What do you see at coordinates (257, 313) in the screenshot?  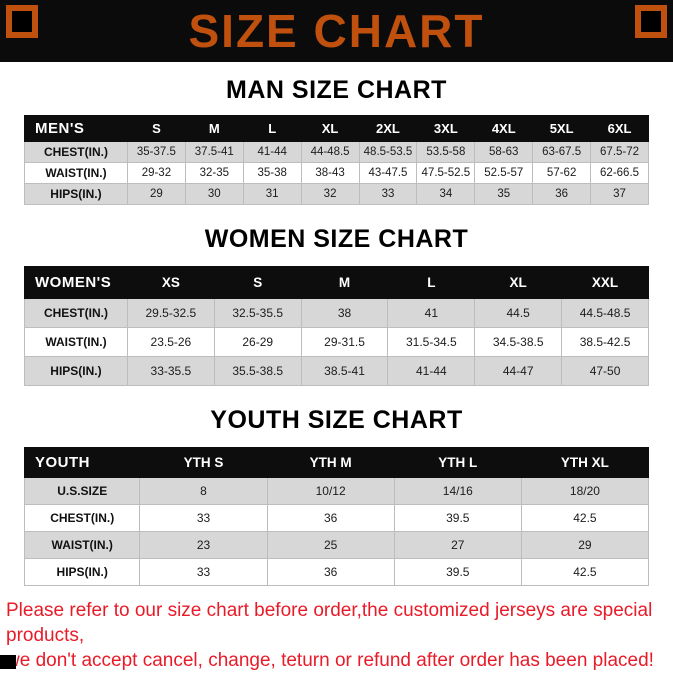 I see `size-value-cell: 32.5-35.5` at bounding box center [257, 313].